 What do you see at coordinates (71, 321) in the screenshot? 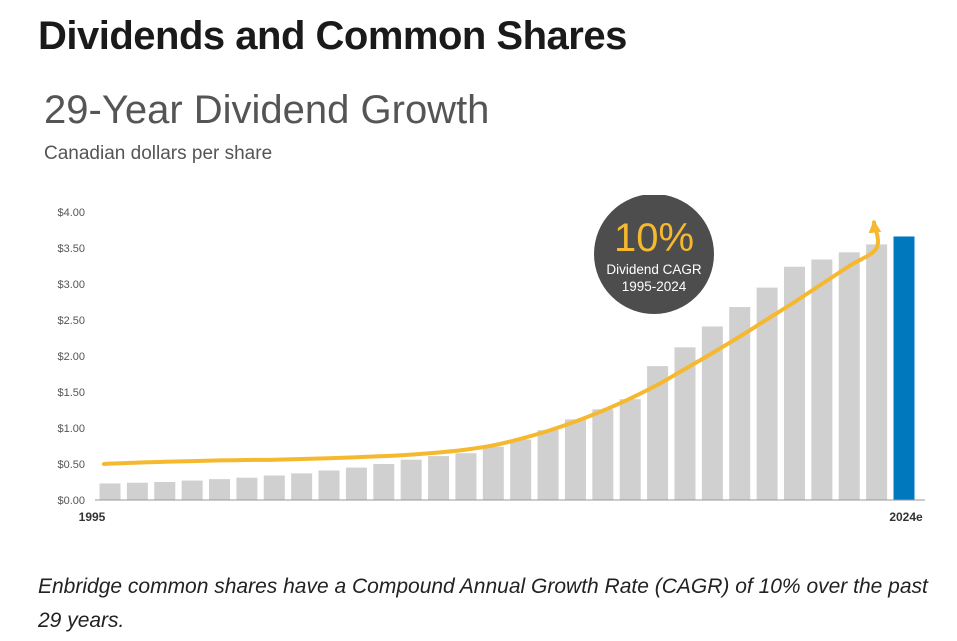
I see `y-tick-label: $2.50` at bounding box center [71, 321].